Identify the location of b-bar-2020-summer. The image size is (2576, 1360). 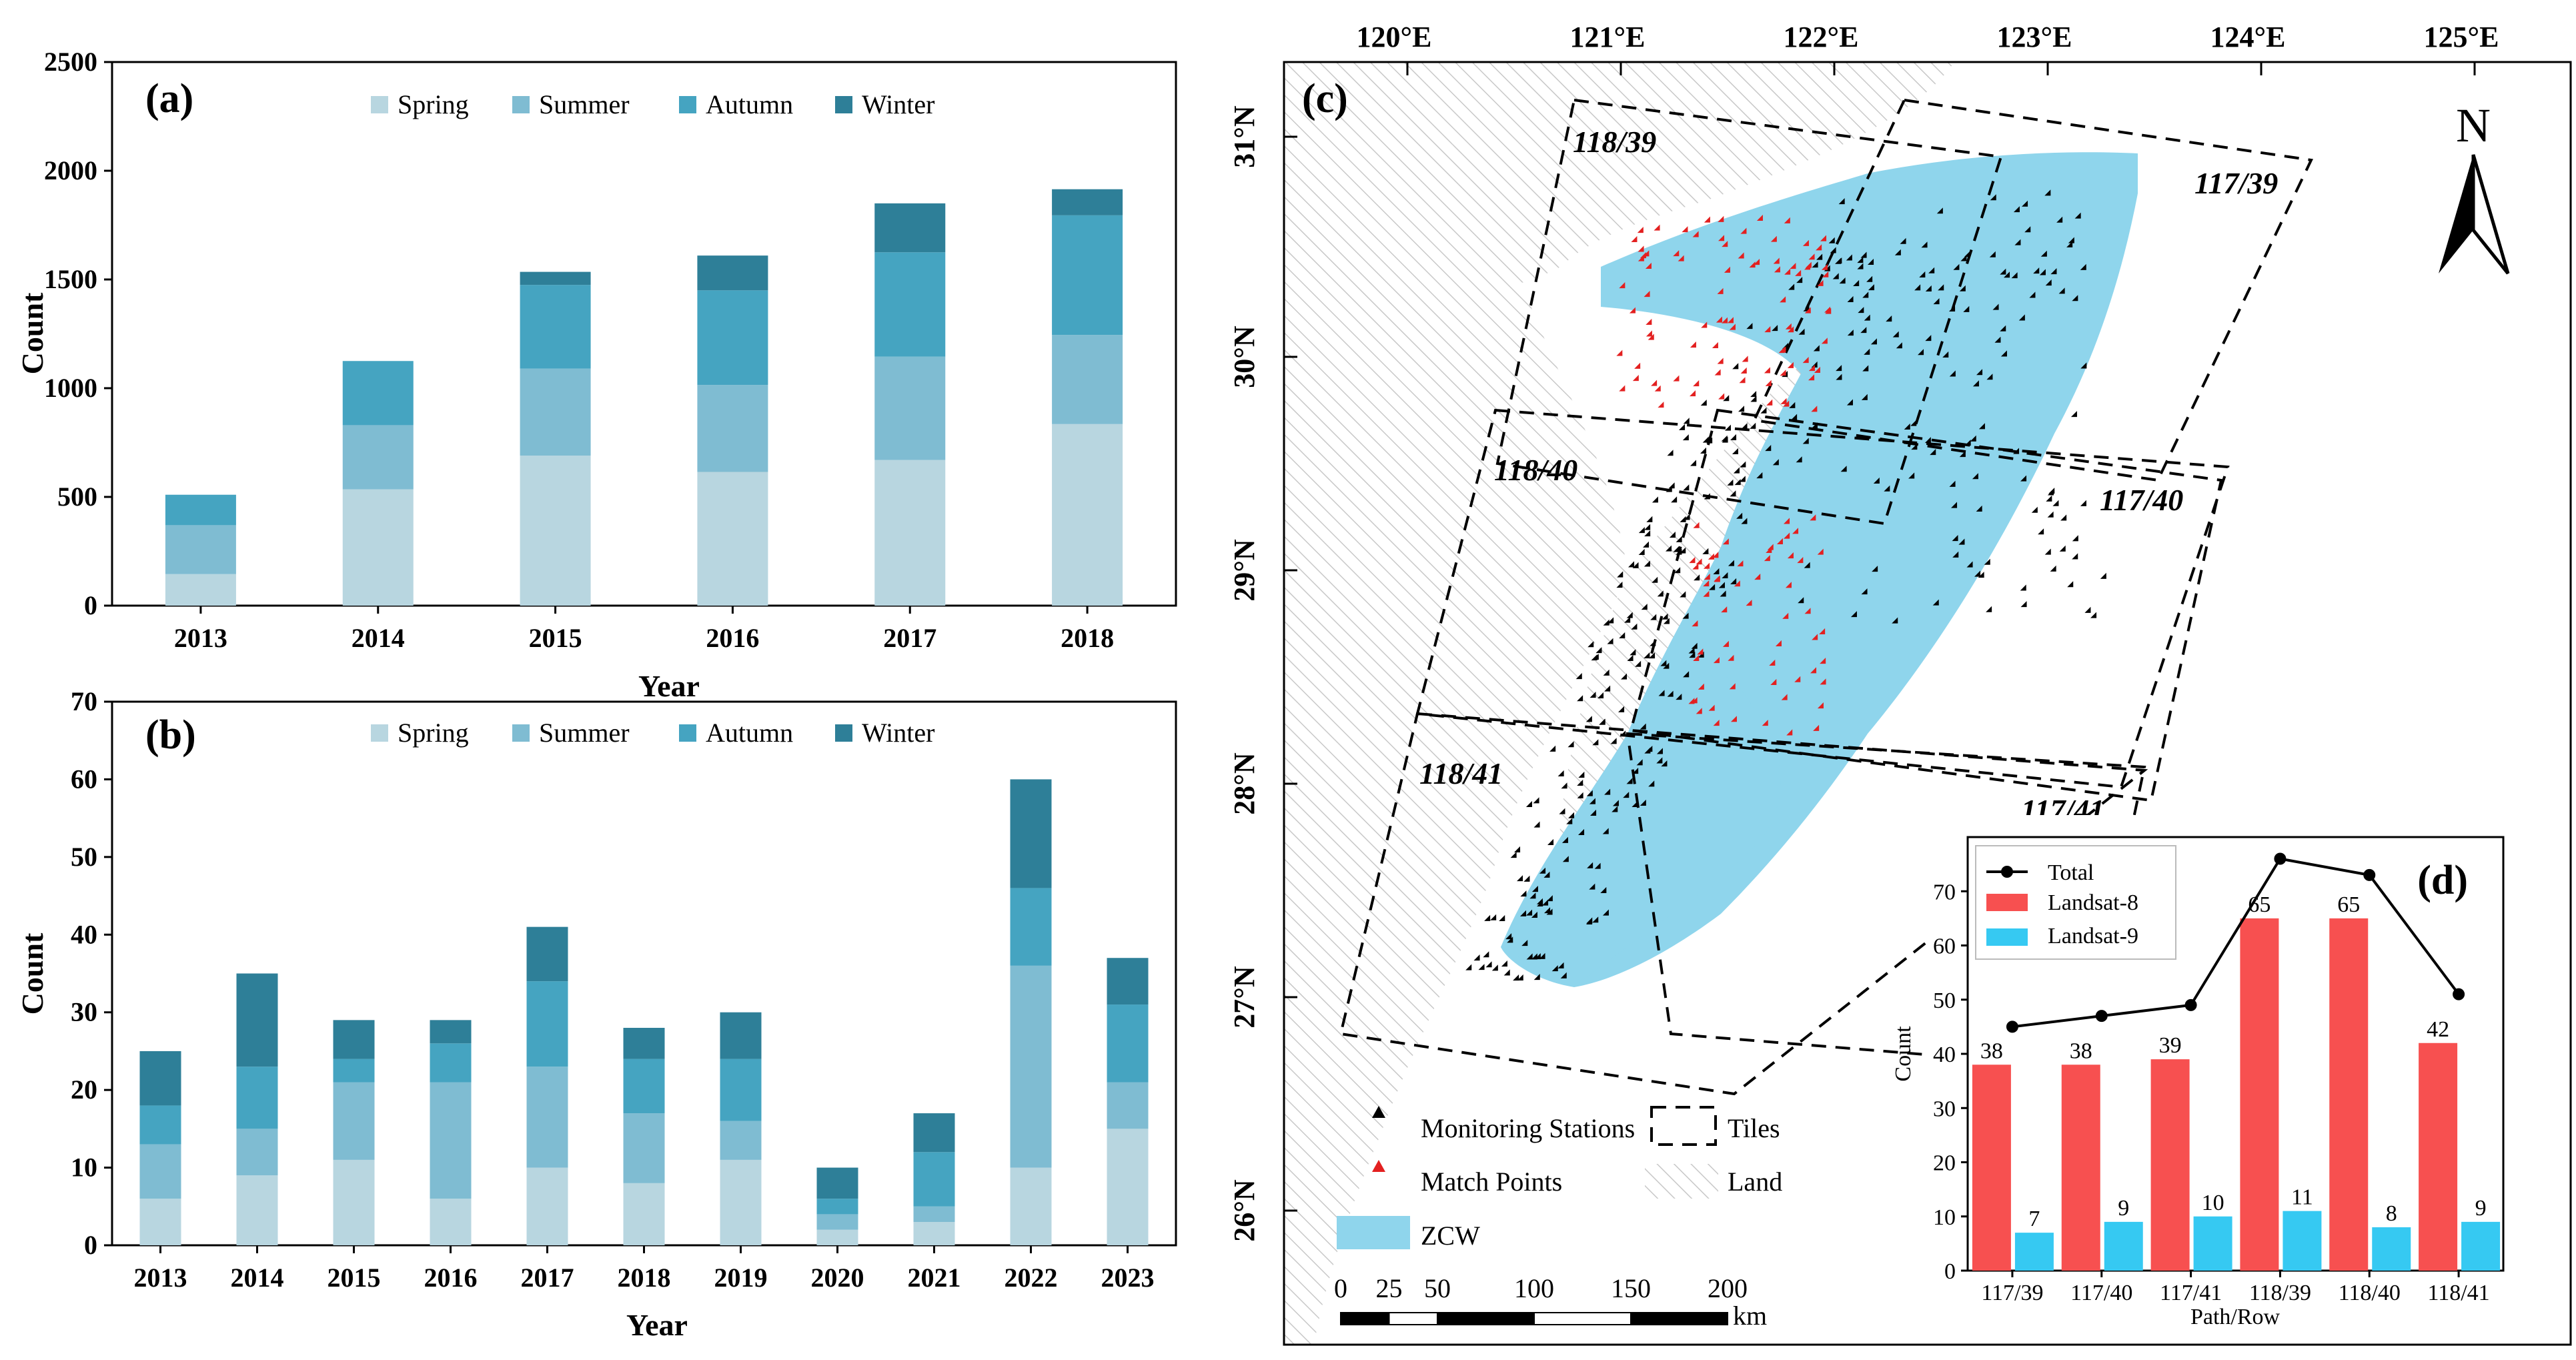
(837, 1222).